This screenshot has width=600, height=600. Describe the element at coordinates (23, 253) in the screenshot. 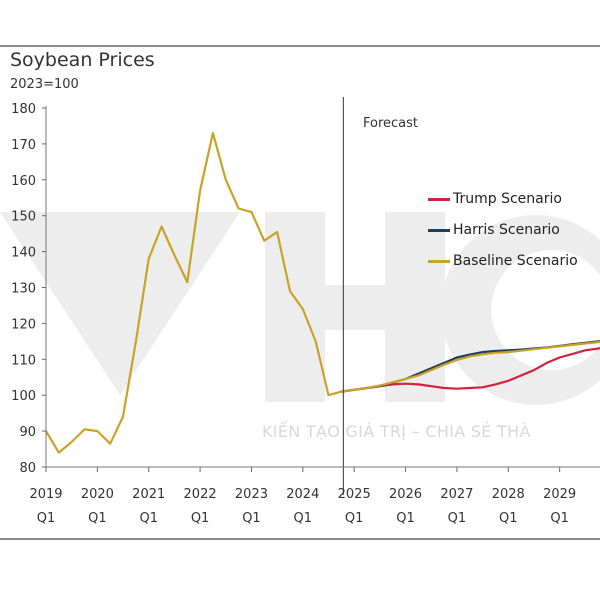

I see `y-tick-label: 140` at that location.